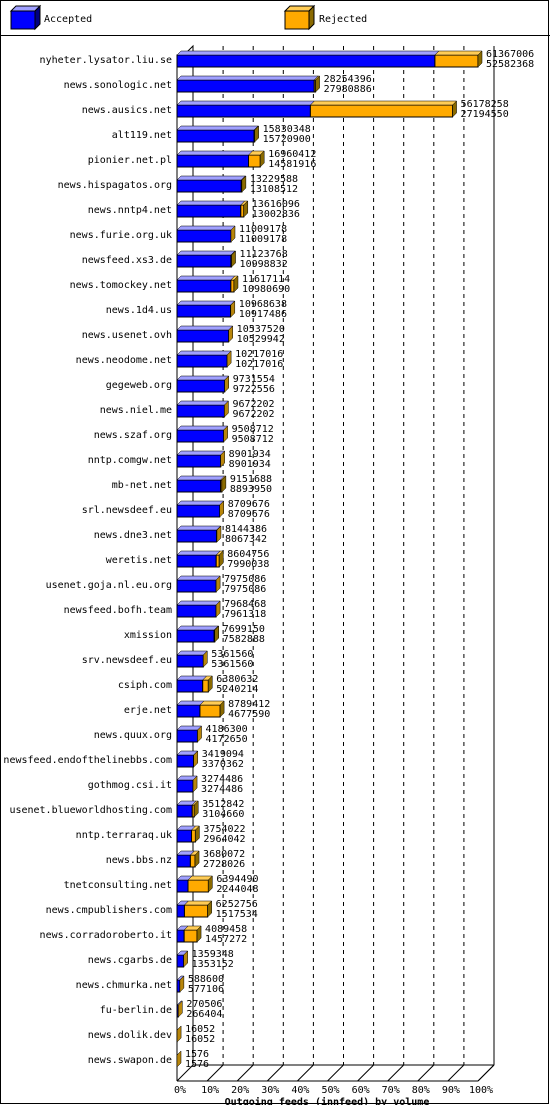 Image resolution: width=550 pixels, height=1105 pixels. Describe the element at coordinates (297, 20) in the screenshot. I see `legend-swatch-rejected-front` at that location.